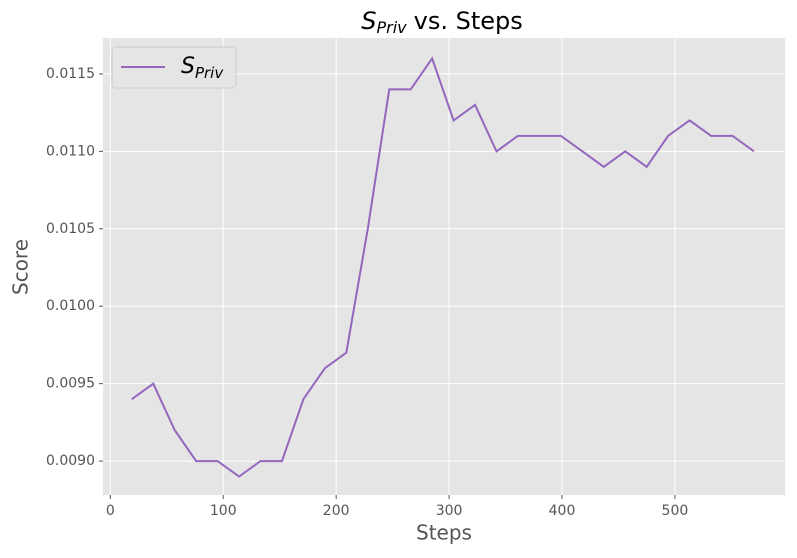  I want to click on x-tick-label: 0, so click(110, 511).